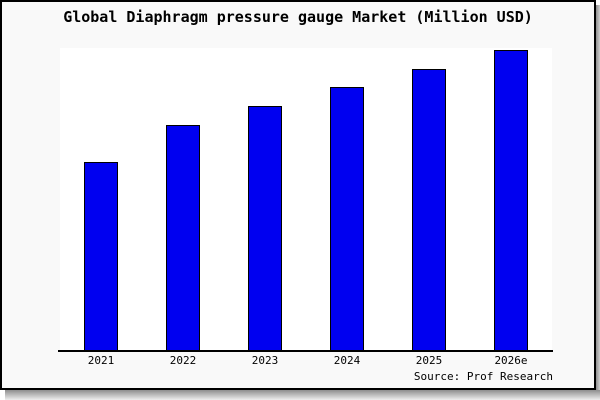 The image size is (600, 400). Describe the element at coordinates (183, 237) in the screenshot. I see `bar-2022` at that location.